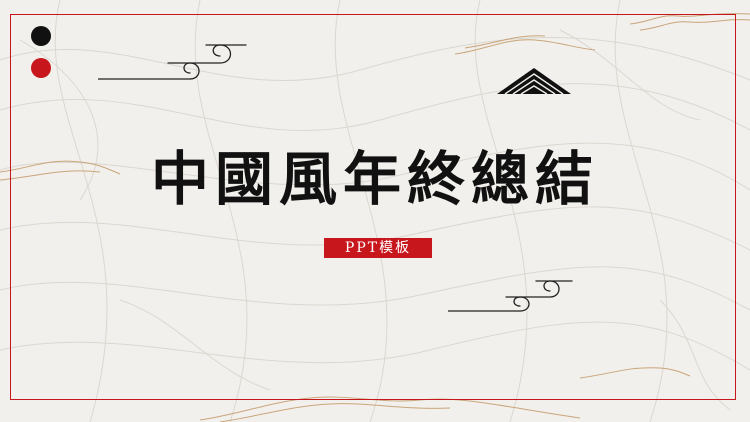  What do you see at coordinates (374, 179) in the screenshot?
I see `slide-title: 中國風年終總結` at bounding box center [374, 179].